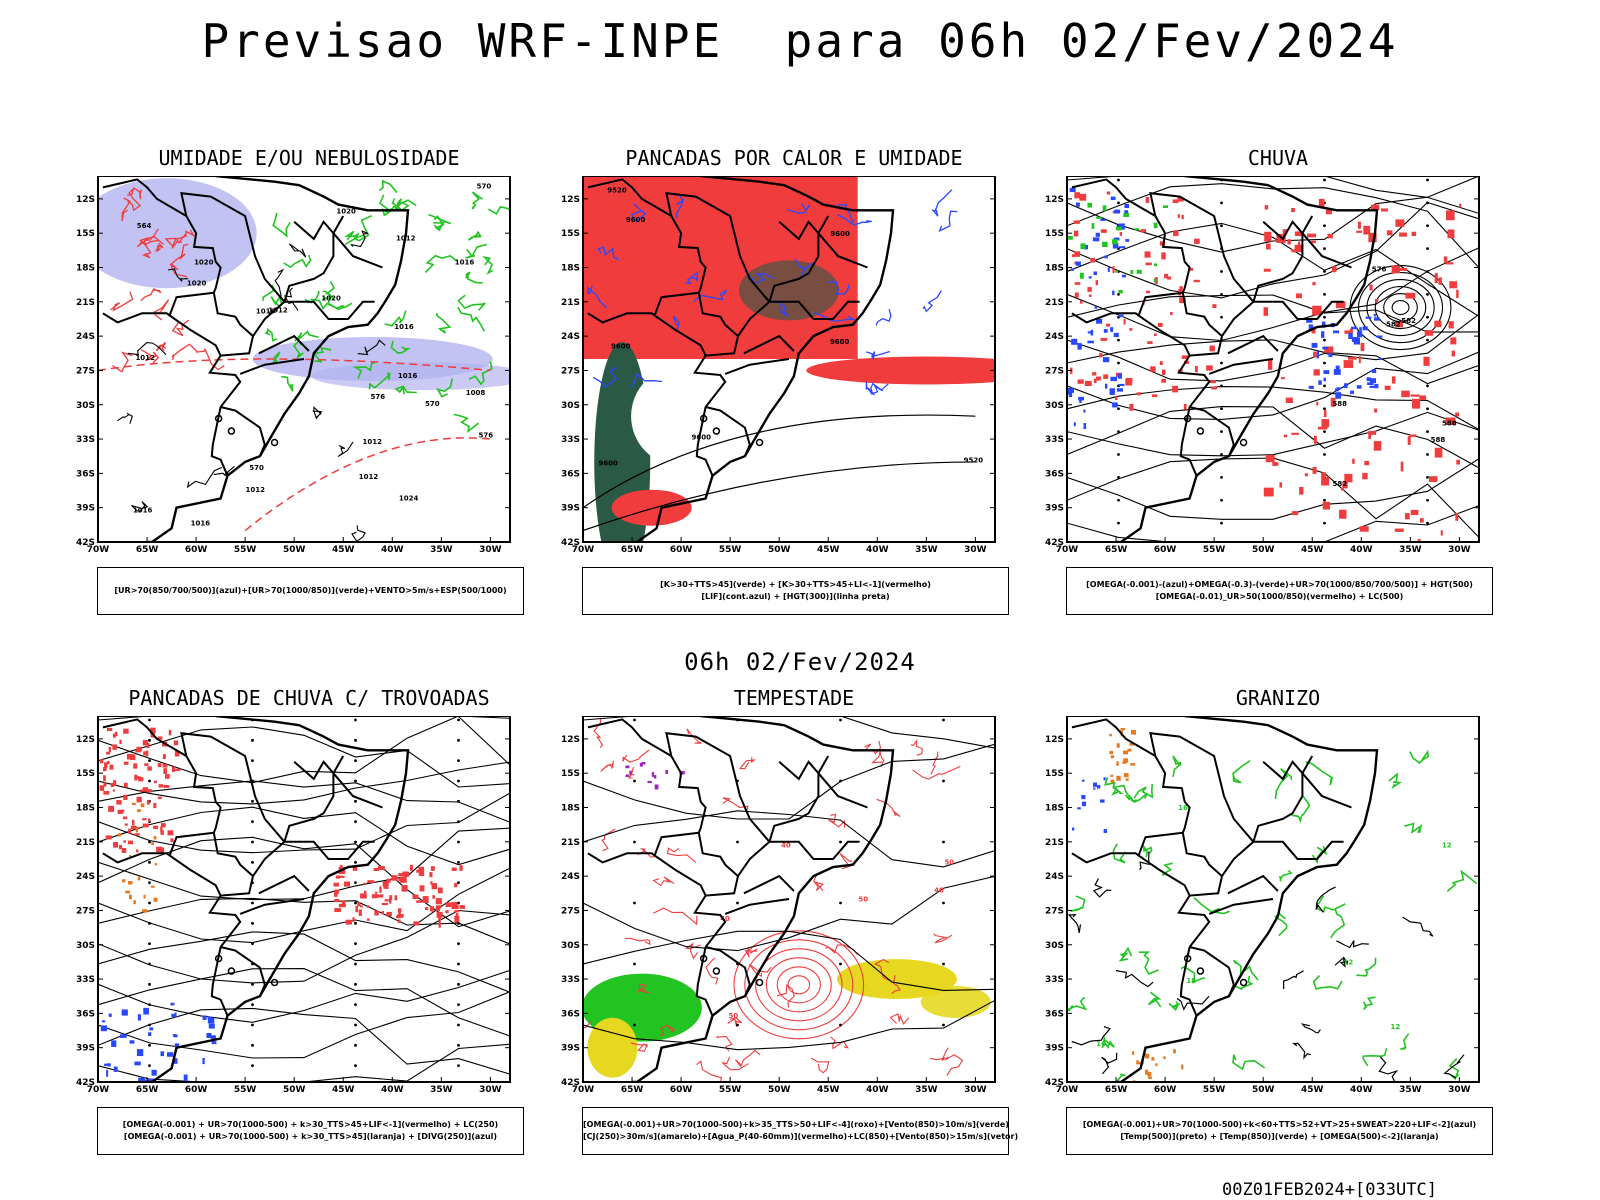 The image size is (1600, 1200). What do you see at coordinates (1054, 440) in the screenshot?
I see `lat-label: 33S` at bounding box center [1054, 440].